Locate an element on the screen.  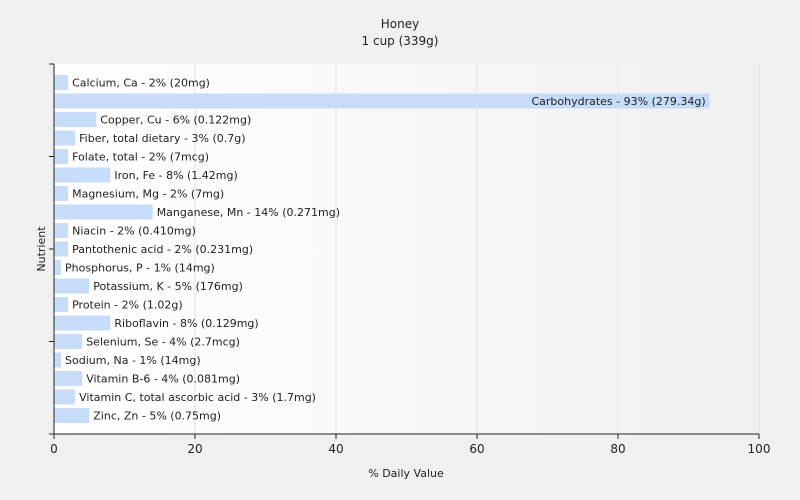
x-tick-label: 40 is located at coordinates (335, 449).